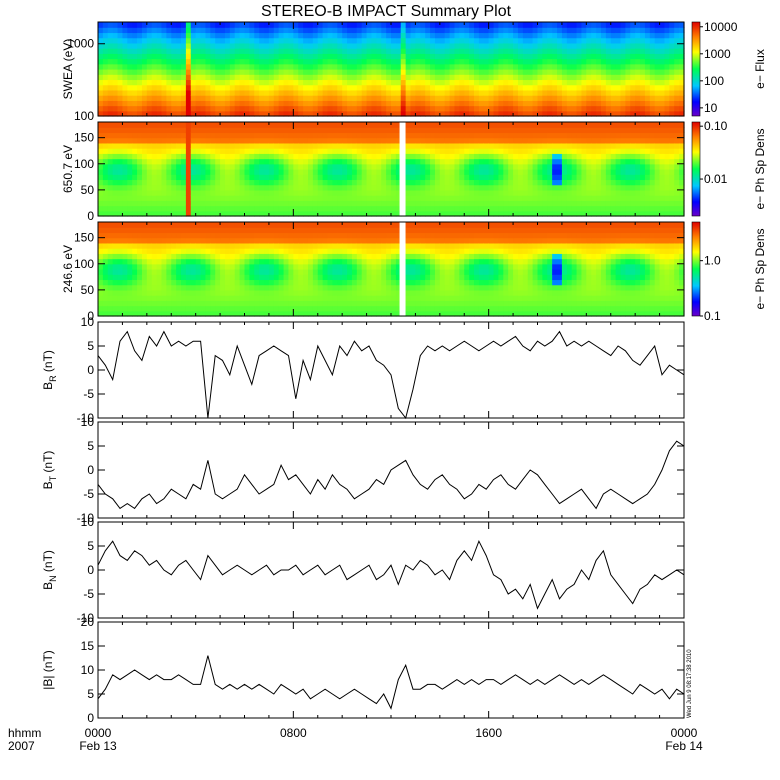 Image resolution: width=780 pixels, height=780 pixels. Describe the element at coordinates (68, 69) in the screenshot. I see `swea-ylabel: SWEA (eV)` at that location.